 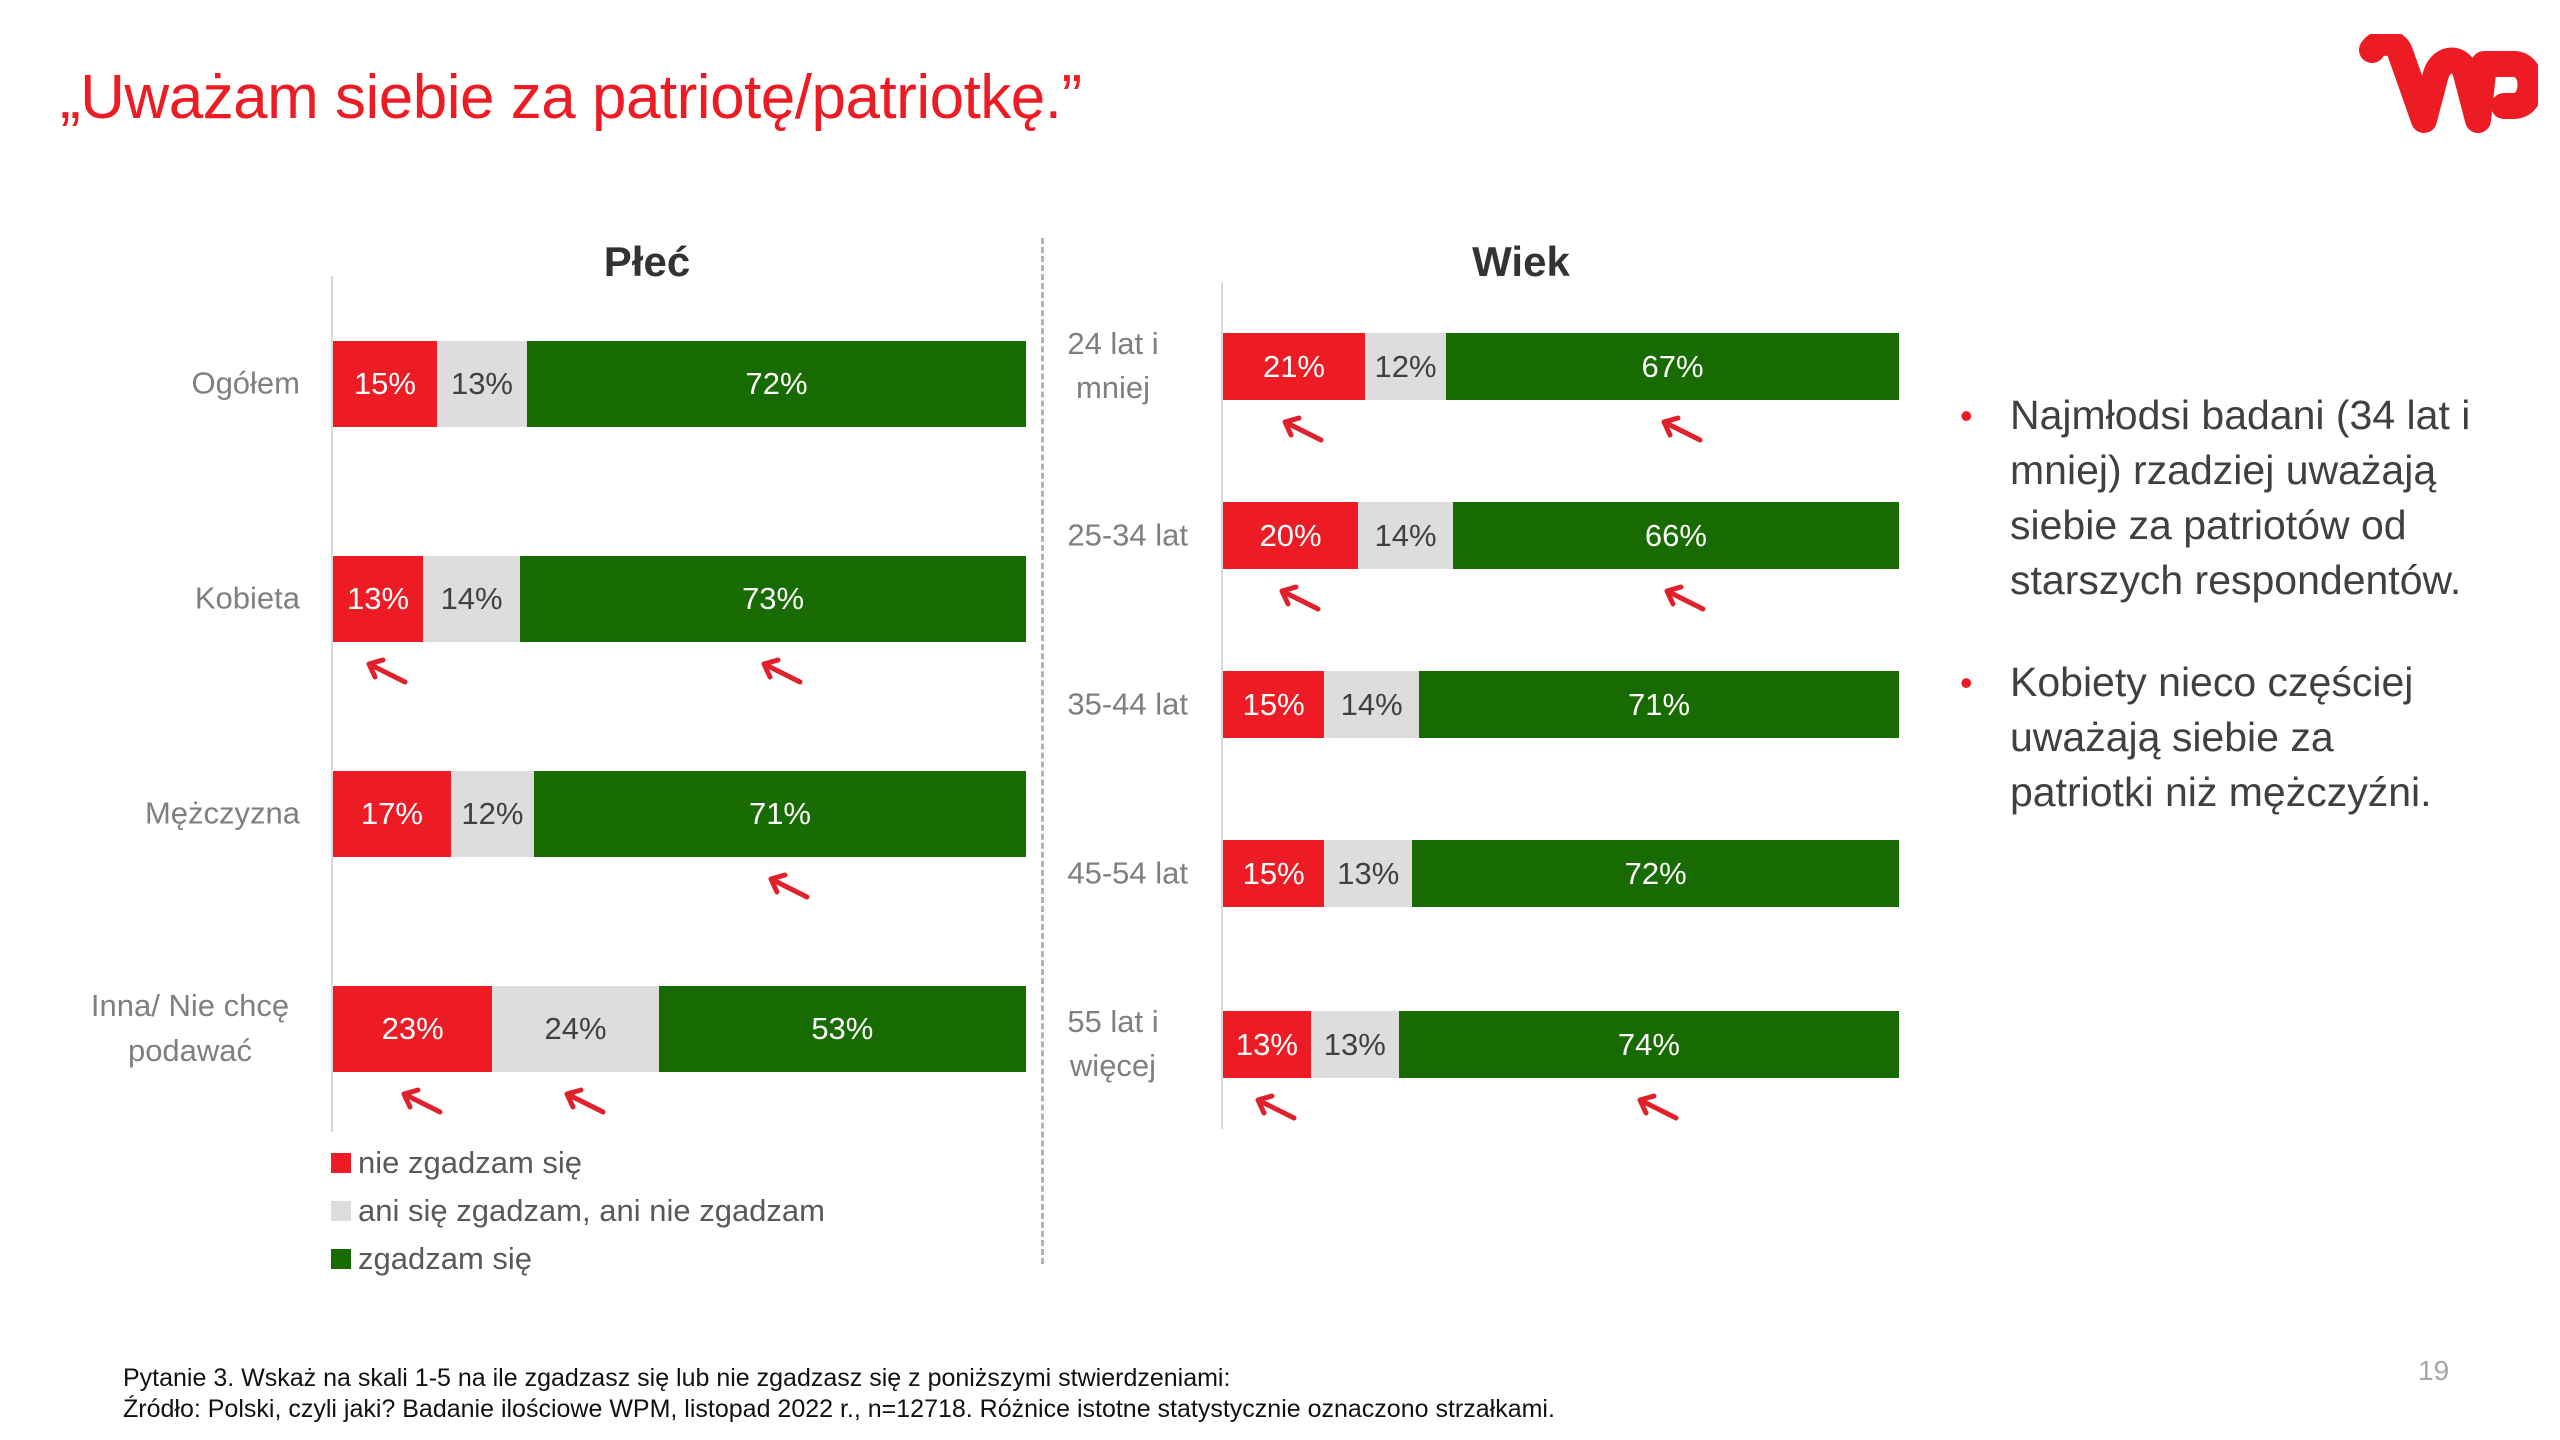 I want to click on legend-label-disagree: nie zgadzam się, so click(x=470, y=1162).